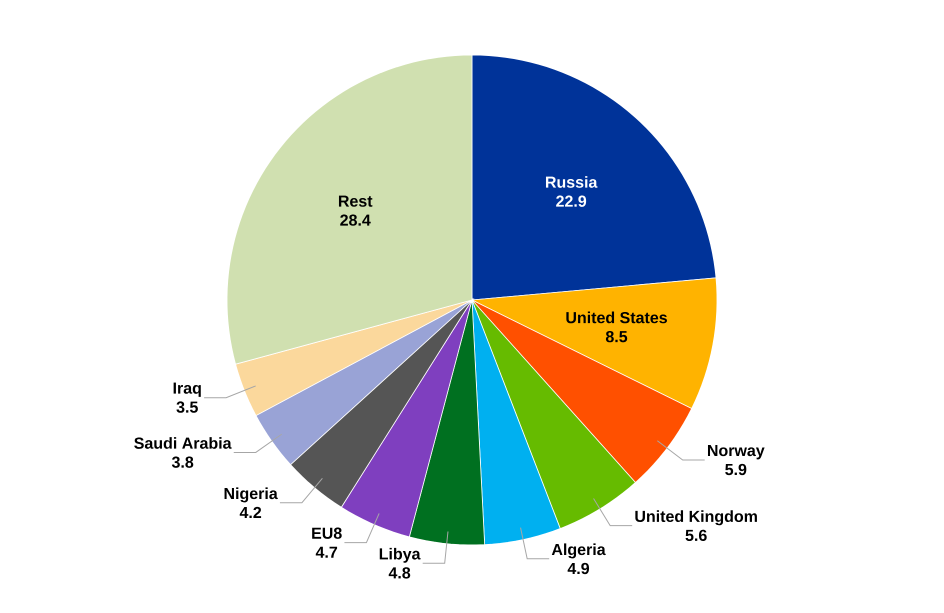  I want to click on data-label: 5.9, so click(735, 470).